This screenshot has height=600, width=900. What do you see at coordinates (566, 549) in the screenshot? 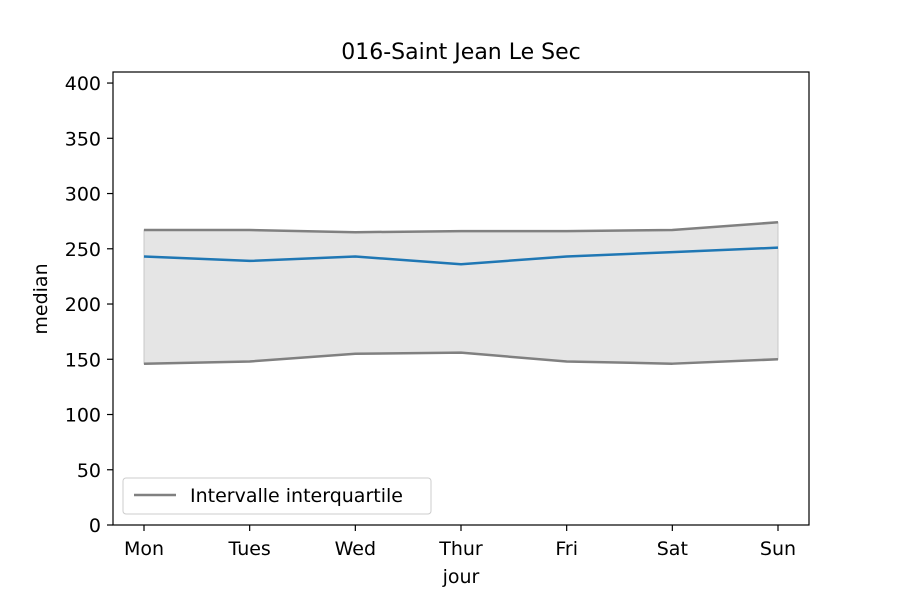
I see `x-tick-label: Fri` at bounding box center [566, 549].